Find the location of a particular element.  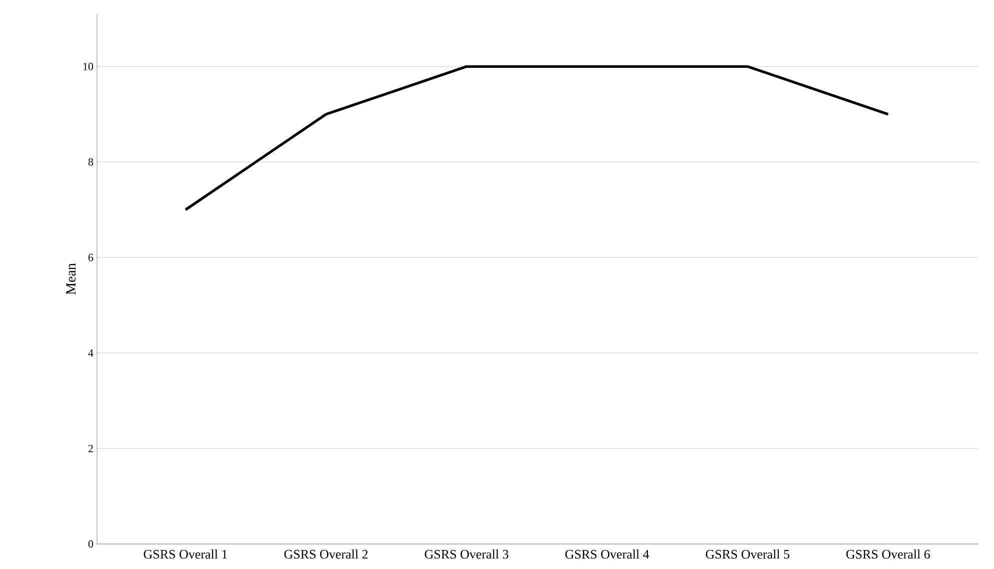

x-tick-label: GSRS Overall 4 is located at coordinates (607, 554).